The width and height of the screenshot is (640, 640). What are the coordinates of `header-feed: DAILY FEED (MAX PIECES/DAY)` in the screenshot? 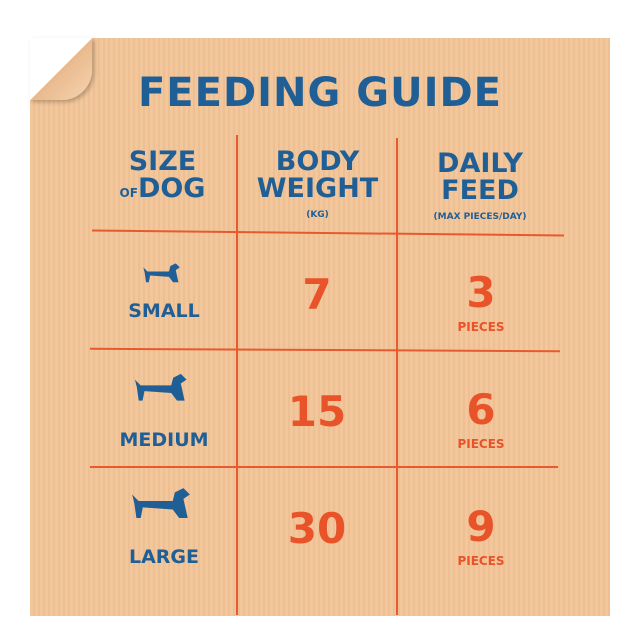 It's located at (480, 190).